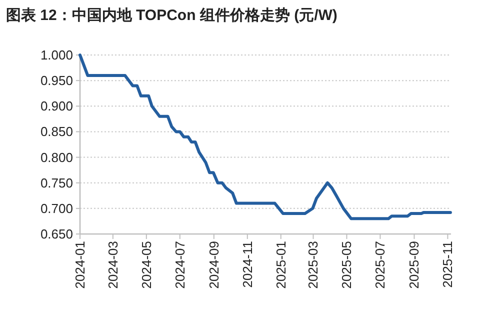 The width and height of the screenshot is (488, 331). What do you see at coordinates (414, 265) in the screenshot?
I see `x-tick-label: 2025-09` at bounding box center [414, 265].